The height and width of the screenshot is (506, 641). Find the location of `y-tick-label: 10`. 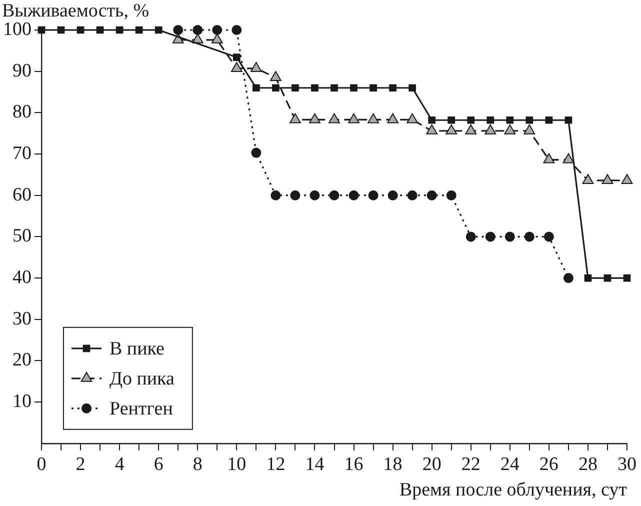

y-tick-label: 10 is located at coordinates (22, 401).